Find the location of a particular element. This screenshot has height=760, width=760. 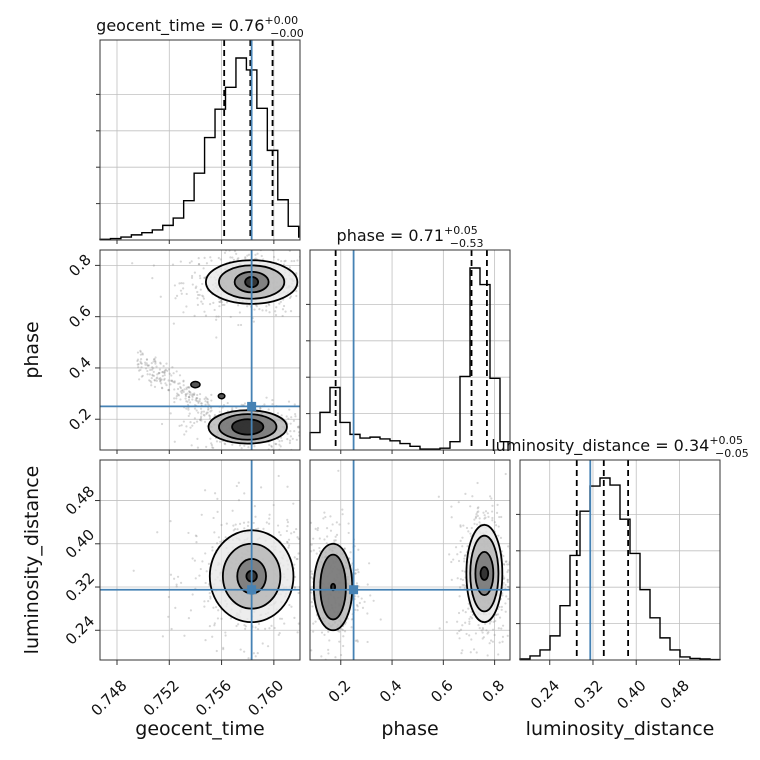

x-tick-label-phase: 0.4 is located at coordinates (391, 691).